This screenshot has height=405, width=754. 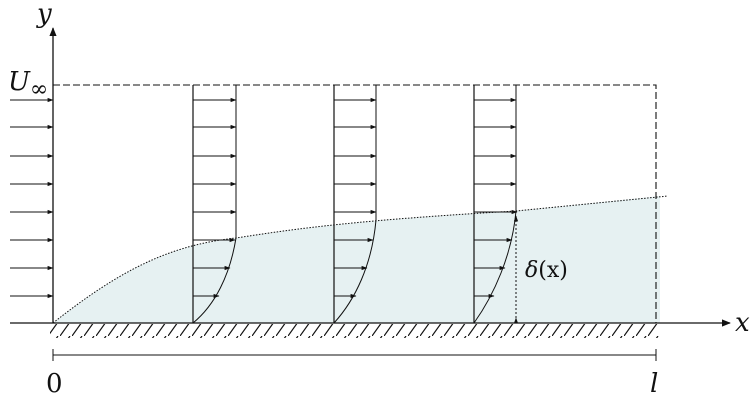 What do you see at coordinates (44, 14) in the screenshot?
I see `y-axis-label: y` at bounding box center [44, 14].